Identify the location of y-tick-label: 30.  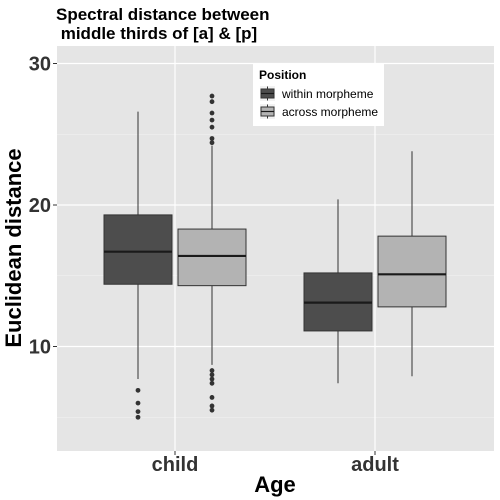
(40, 65).